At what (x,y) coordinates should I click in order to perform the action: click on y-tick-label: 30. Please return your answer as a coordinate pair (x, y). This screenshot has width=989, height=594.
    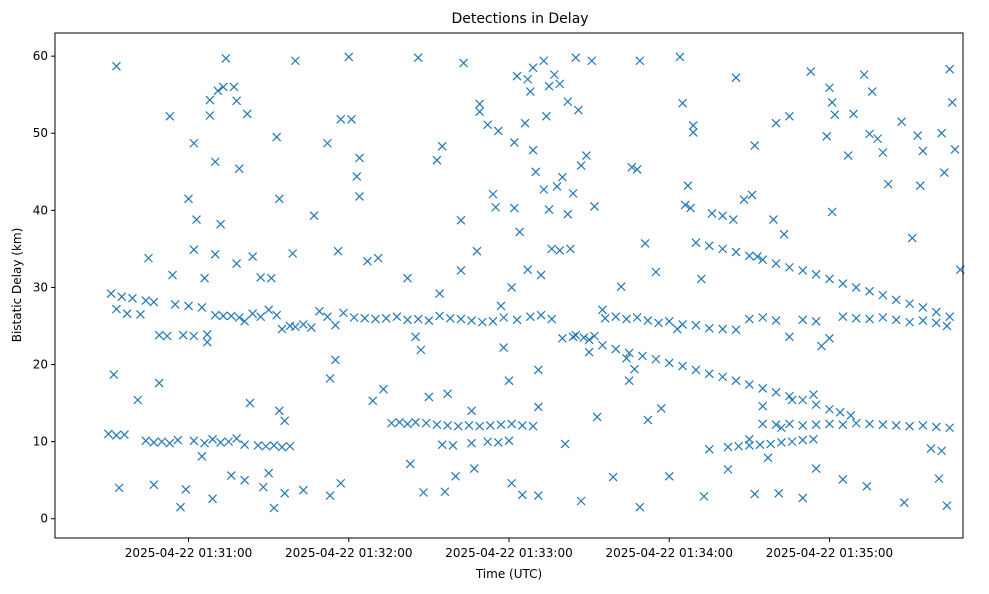
    Looking at the image, I should click on (40, 287).